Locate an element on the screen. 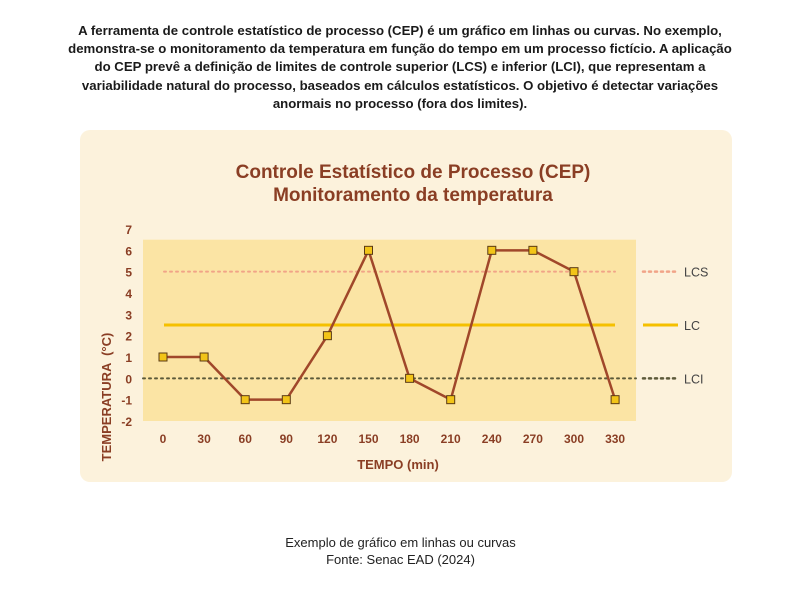 The image size is (801, 601). x-tick-label: 30 is located at coordinates (204, 439).